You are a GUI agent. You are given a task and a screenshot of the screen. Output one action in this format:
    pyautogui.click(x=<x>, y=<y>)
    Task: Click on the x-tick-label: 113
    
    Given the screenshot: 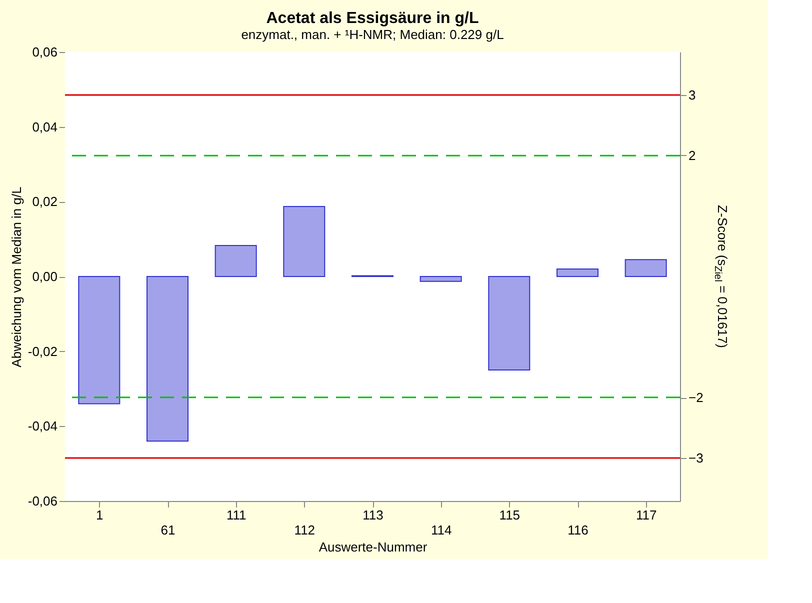 What is the action you would take?
    pyautogui.click(x=373, y=515)
    